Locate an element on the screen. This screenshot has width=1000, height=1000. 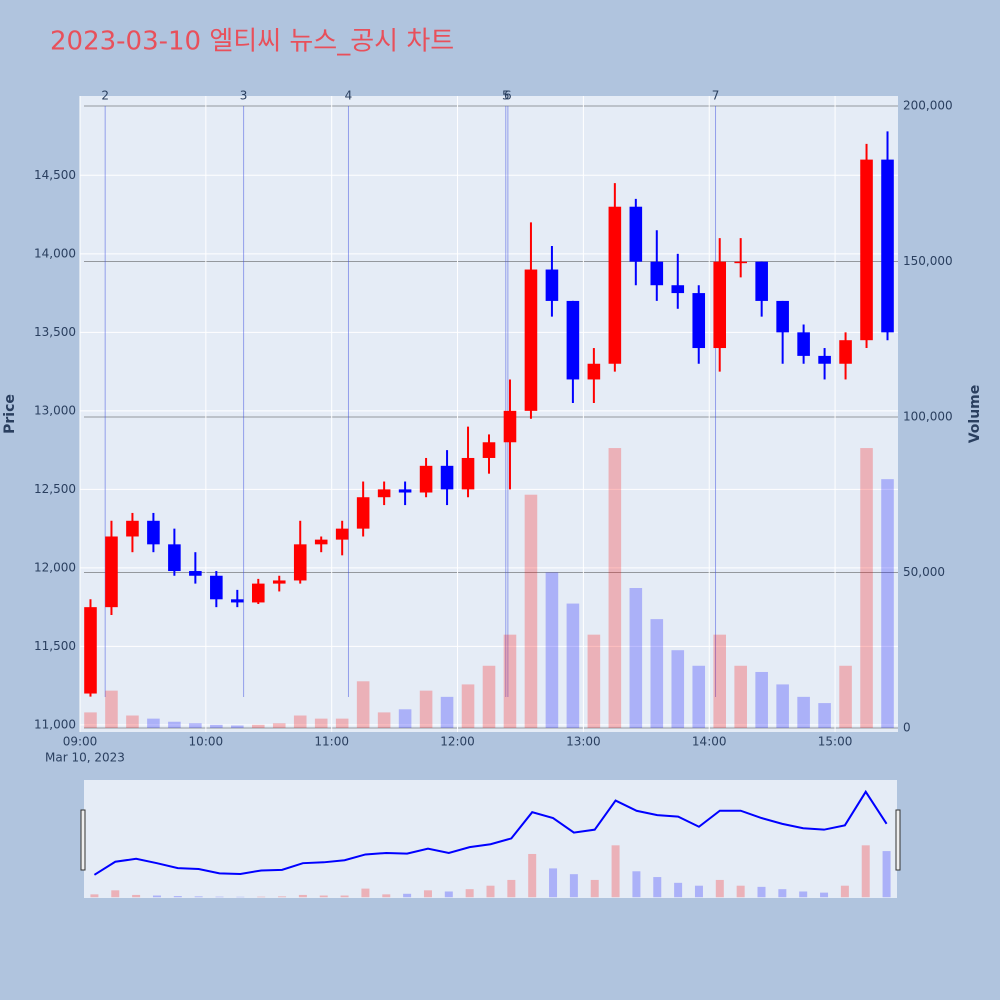
annotation-label: 6 is located at coordinates (508, 96).